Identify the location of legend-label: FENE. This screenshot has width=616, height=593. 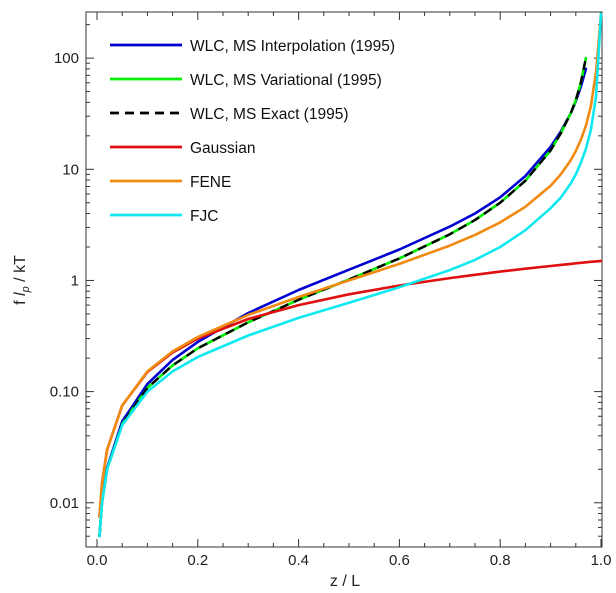
(210, 182).